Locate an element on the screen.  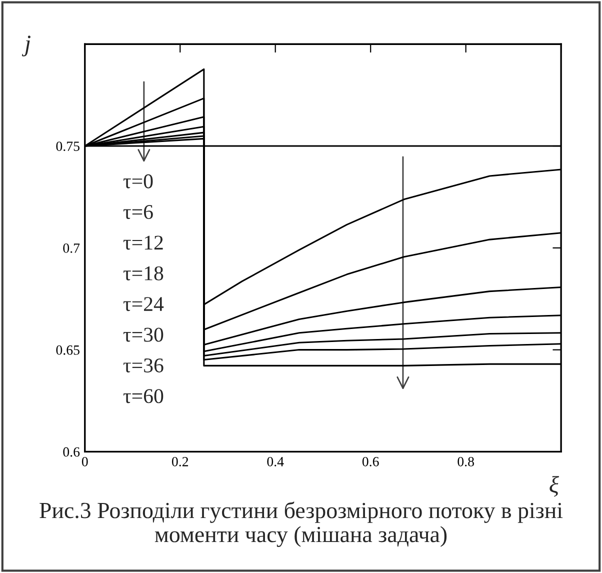
annotation: τ=12 is located at coordinates (143, 243).